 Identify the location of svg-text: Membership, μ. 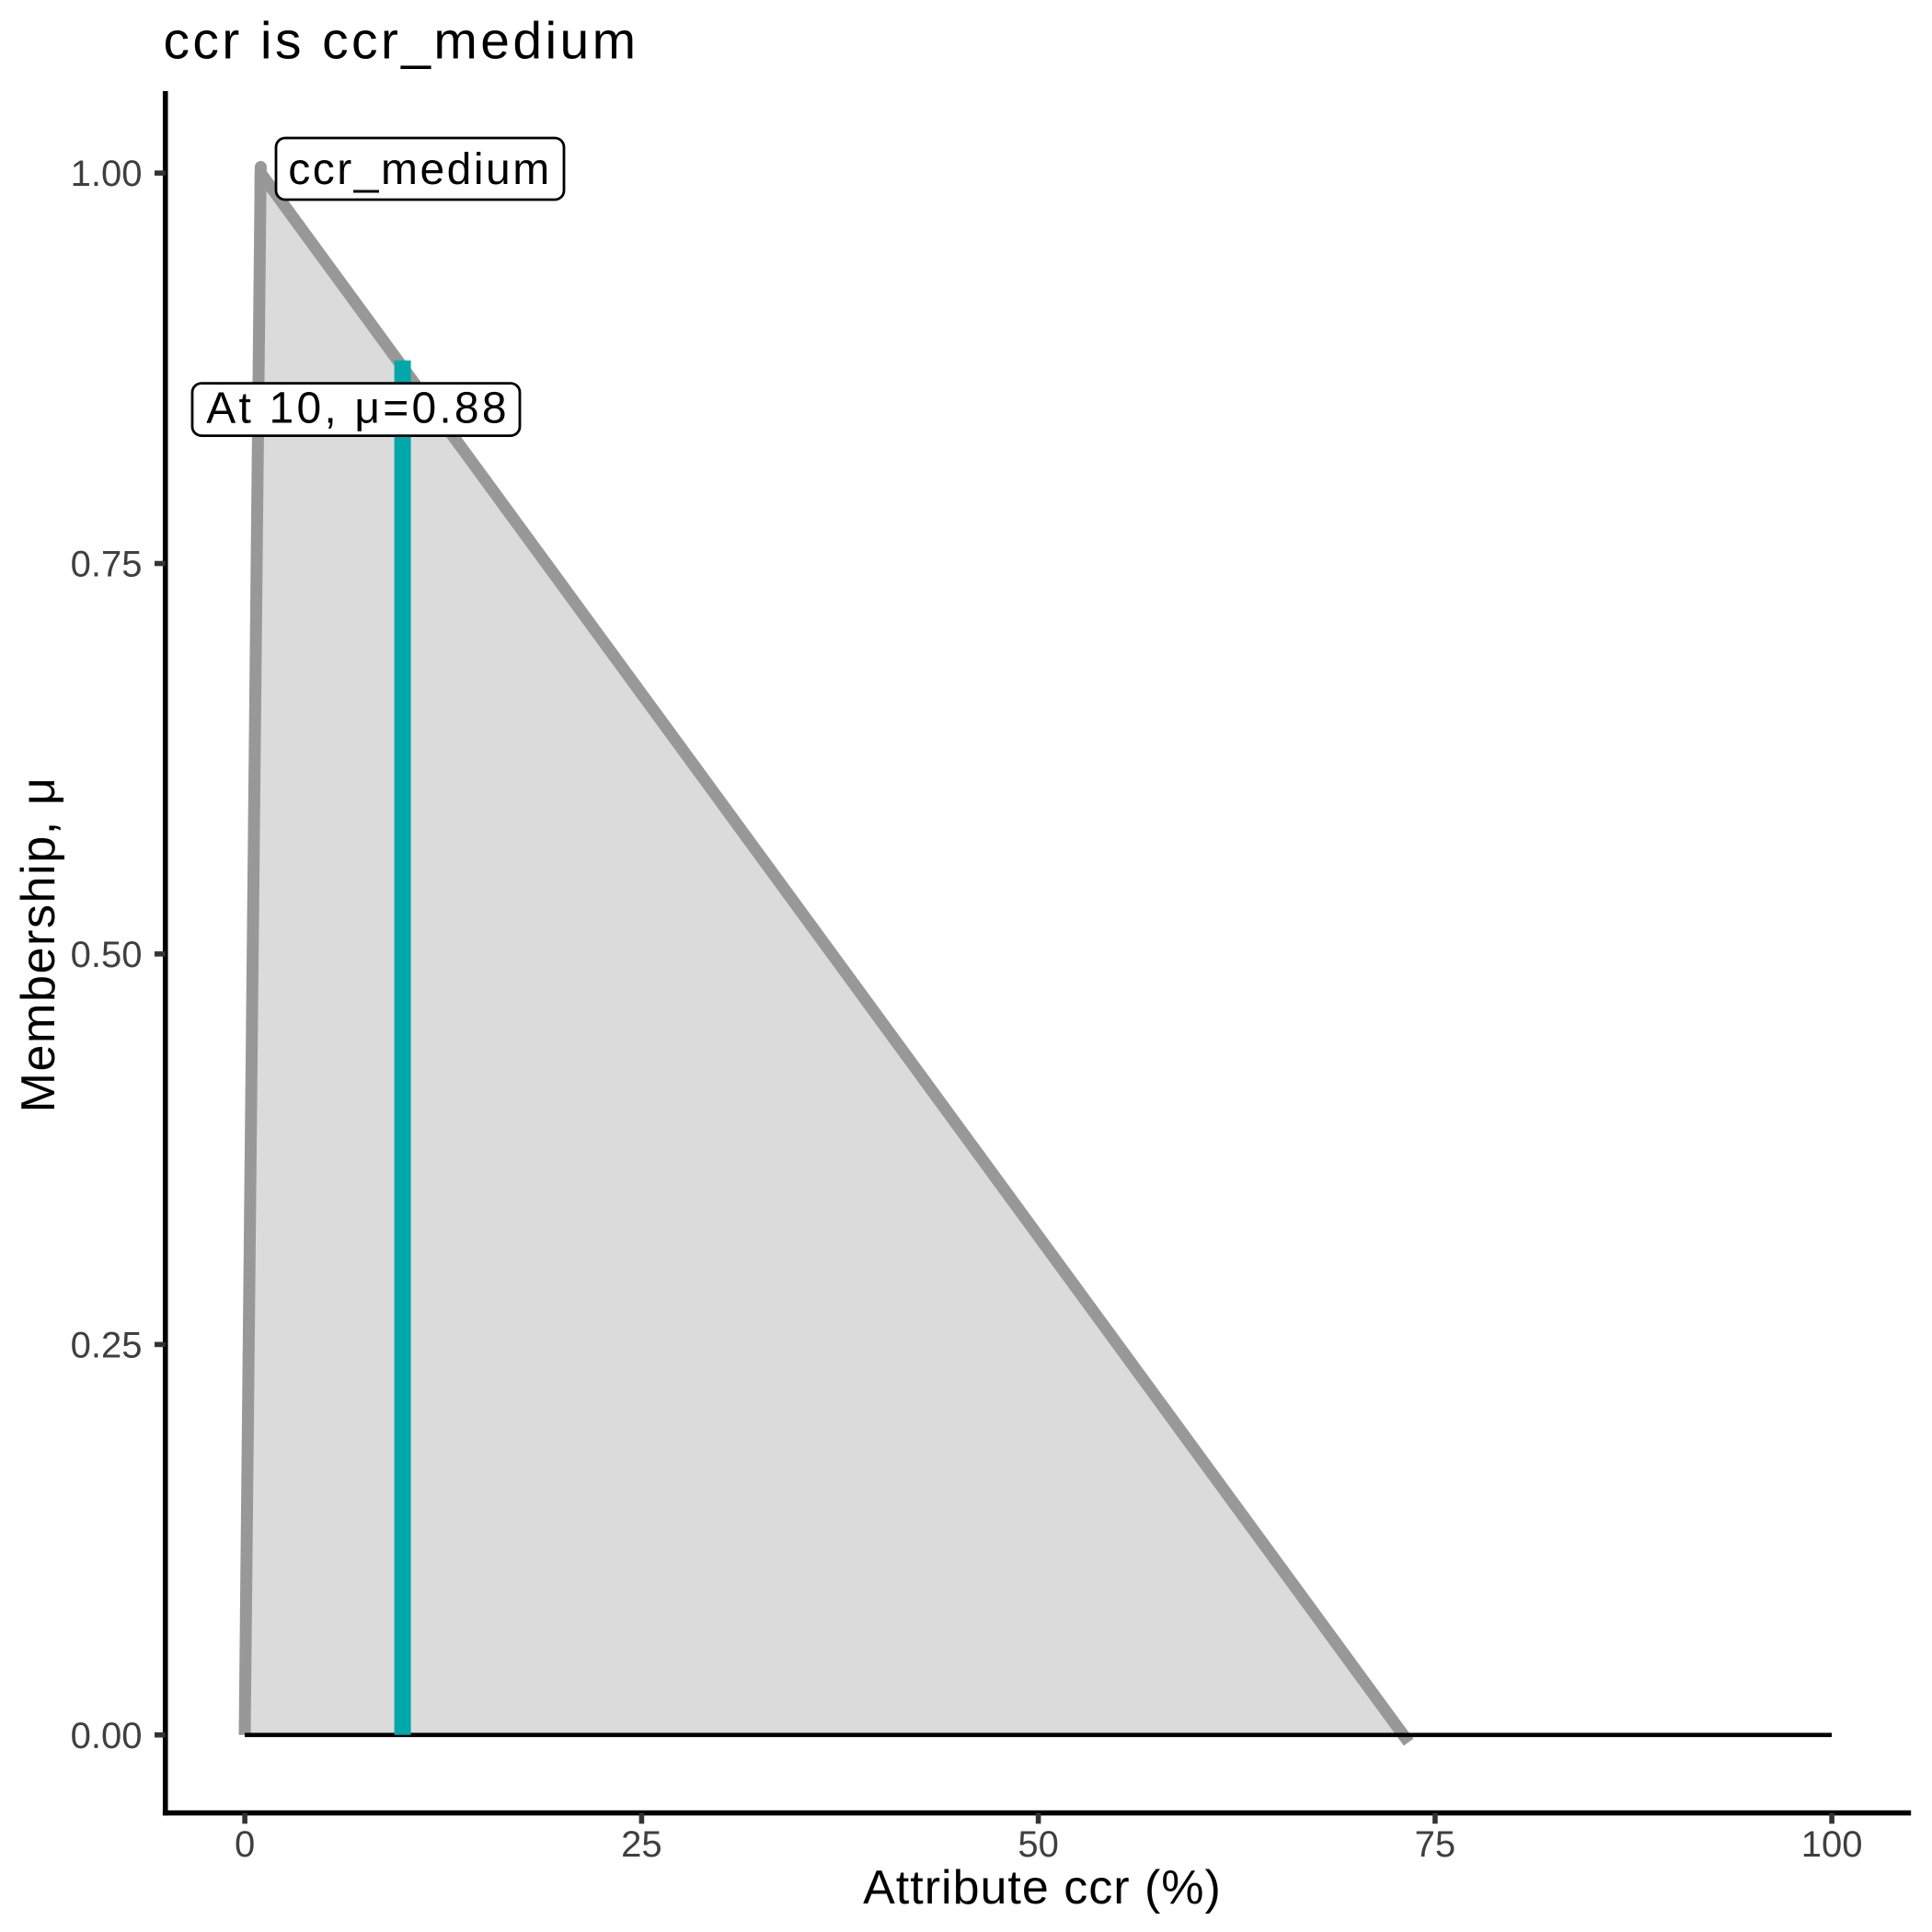
(38, 945).